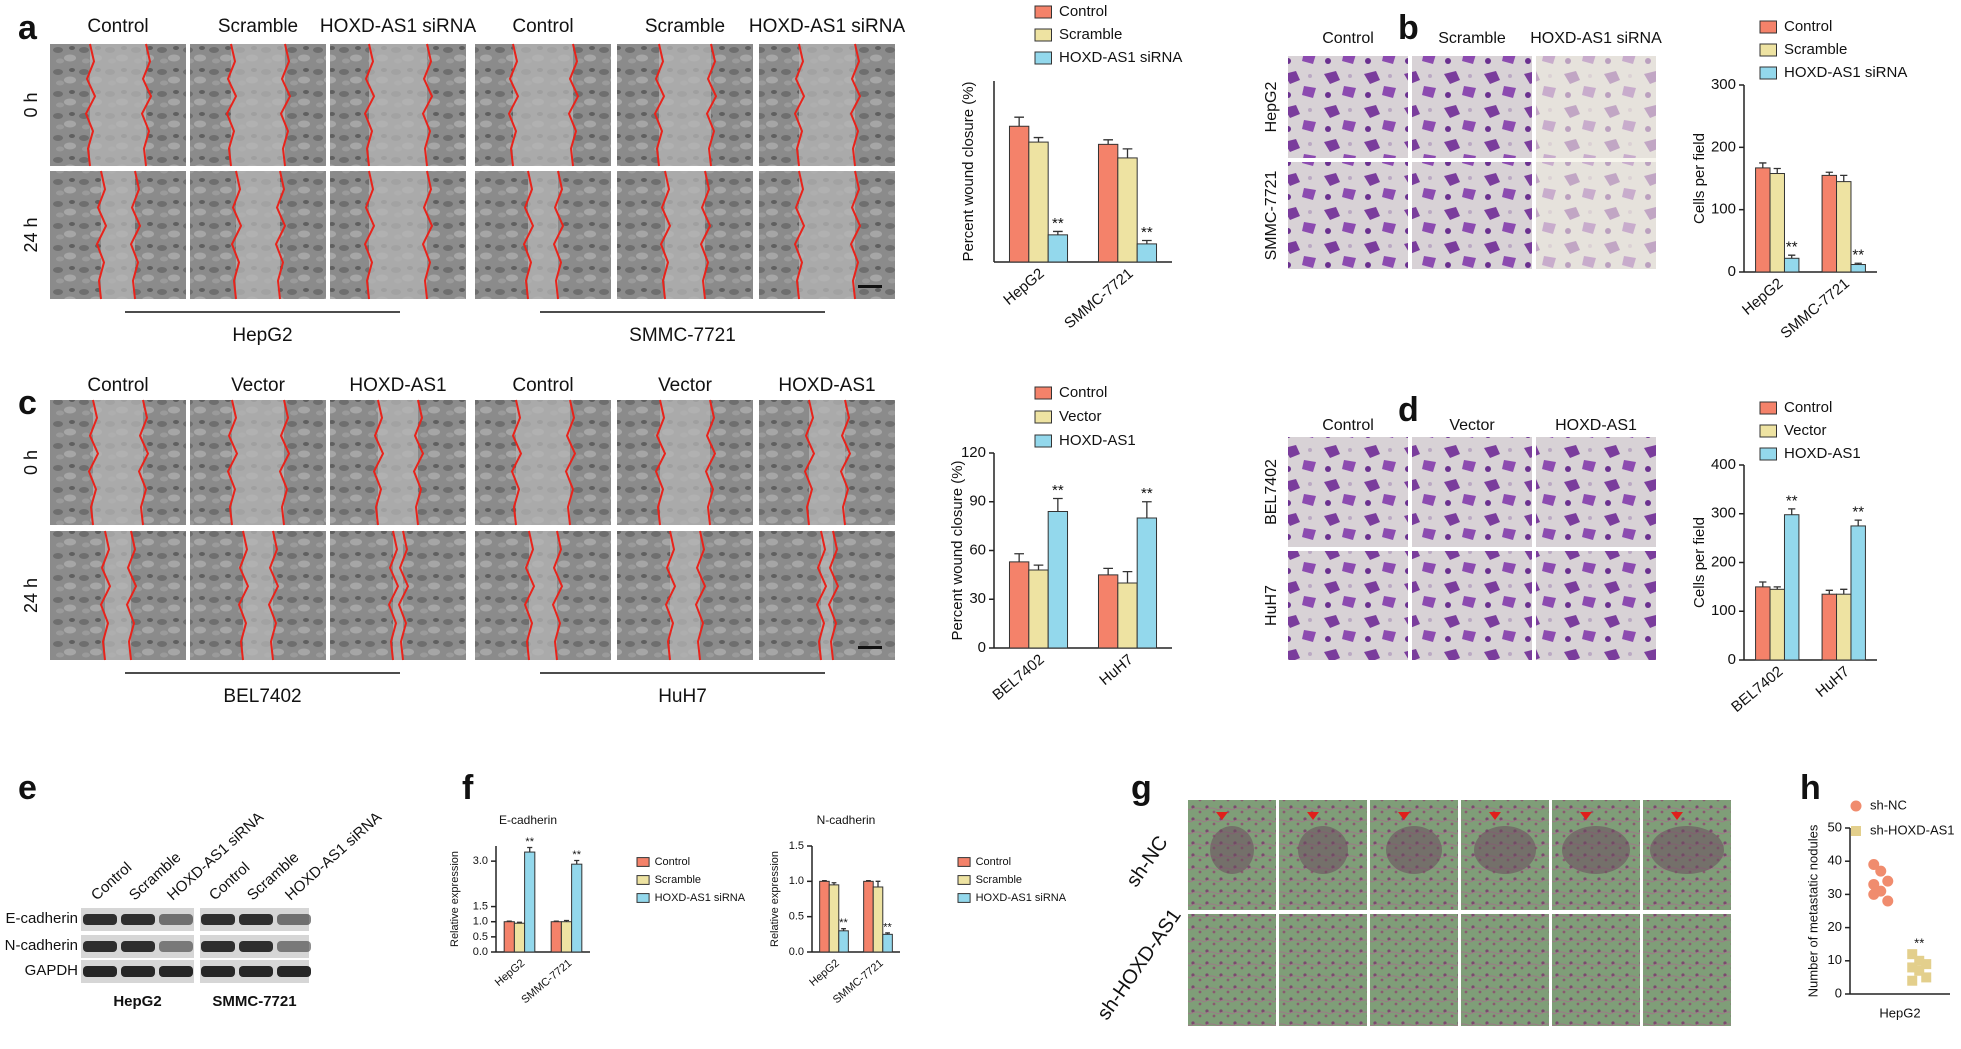  Describe the element at coordinates (1505, 970) in the screenshot. I see `tissue-image` at that location.